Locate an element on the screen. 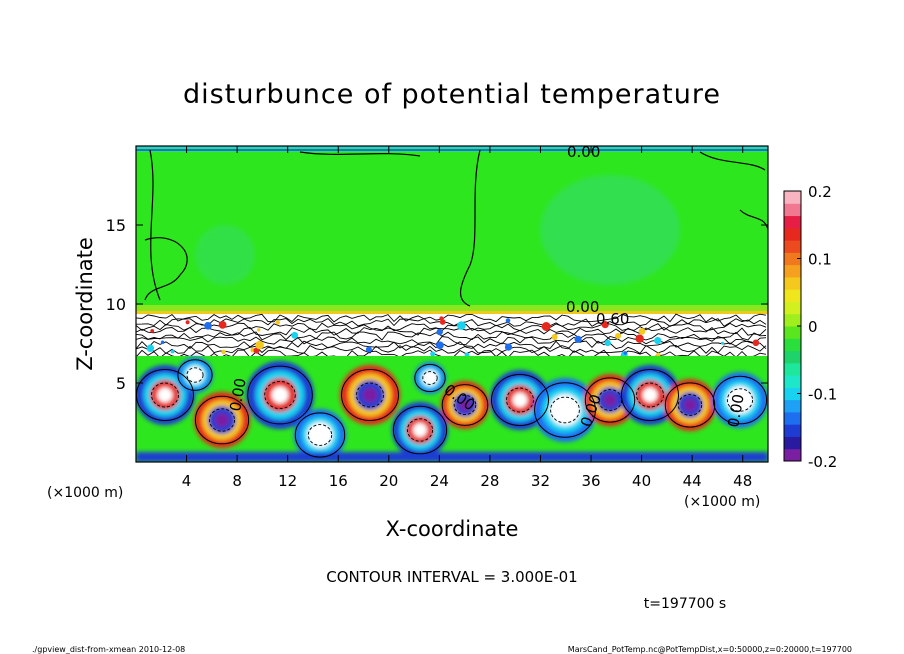  colorbar: 0.2 0.1 0 -0.1 -0.2 is located at coordinates (810, 327).